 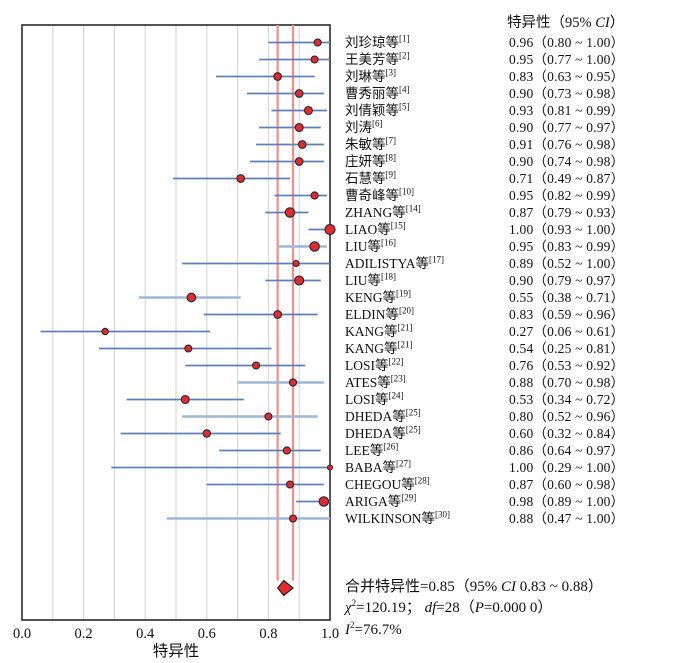 I want to click on study-value: 0.95（0.77 ~ 1.00）, so click(x=567, y=59).